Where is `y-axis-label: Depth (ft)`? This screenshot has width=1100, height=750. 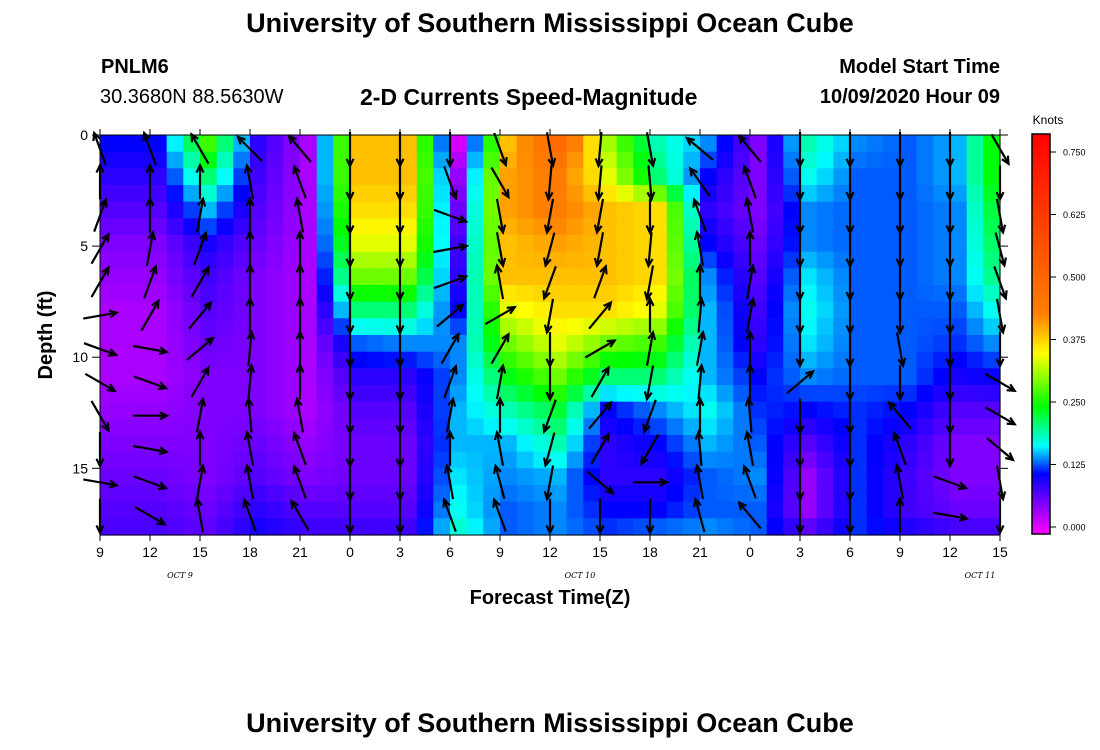
y-axis-label: Depth (ft) is located at coordinates (46, 335).